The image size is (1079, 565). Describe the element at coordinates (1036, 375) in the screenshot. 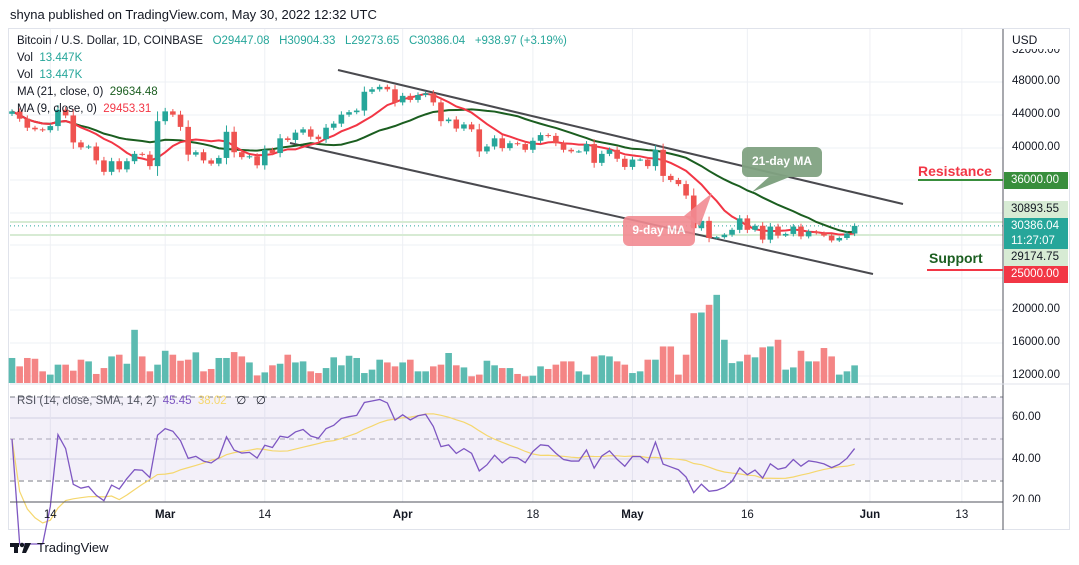

I see `price-tick: 12000.00` at that location.